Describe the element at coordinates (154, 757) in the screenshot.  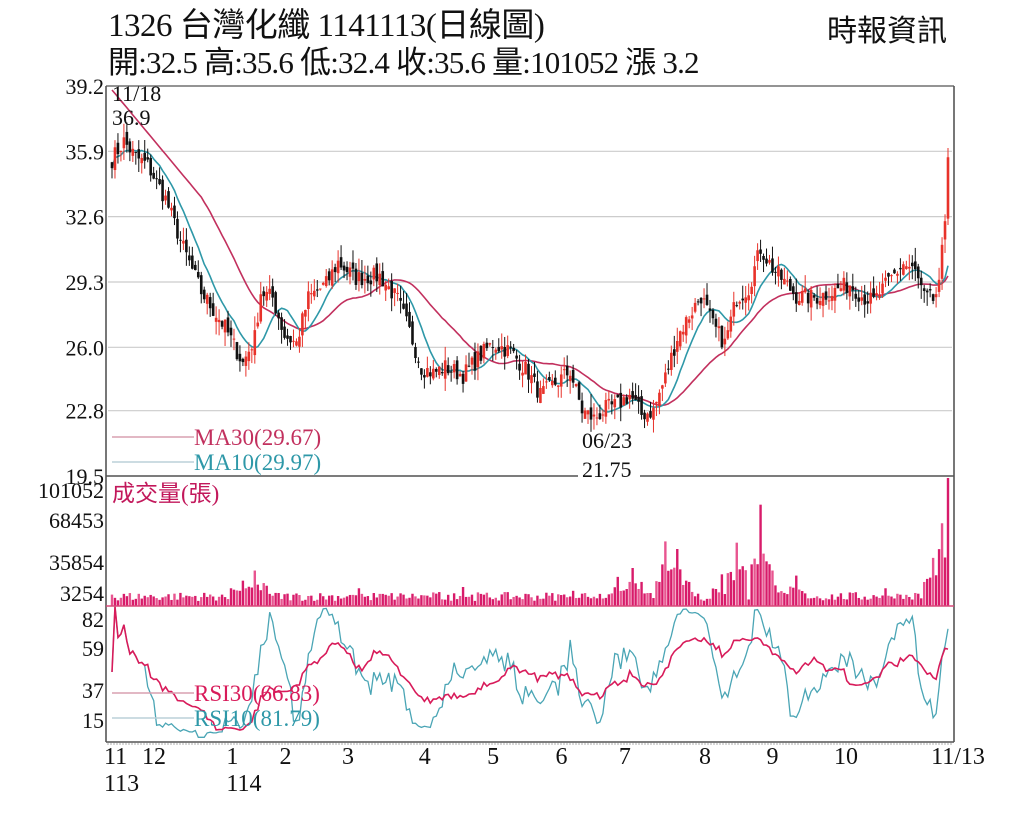
I see `month-tick: 12` at that location.